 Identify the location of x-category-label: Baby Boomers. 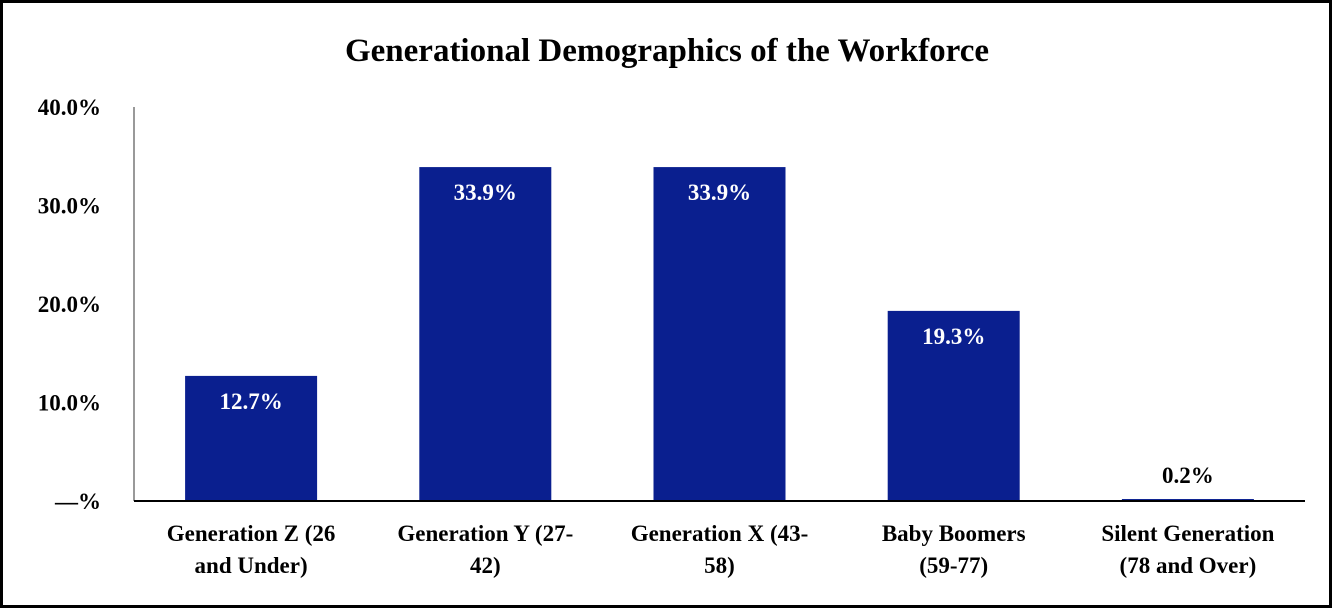
(954, 533).